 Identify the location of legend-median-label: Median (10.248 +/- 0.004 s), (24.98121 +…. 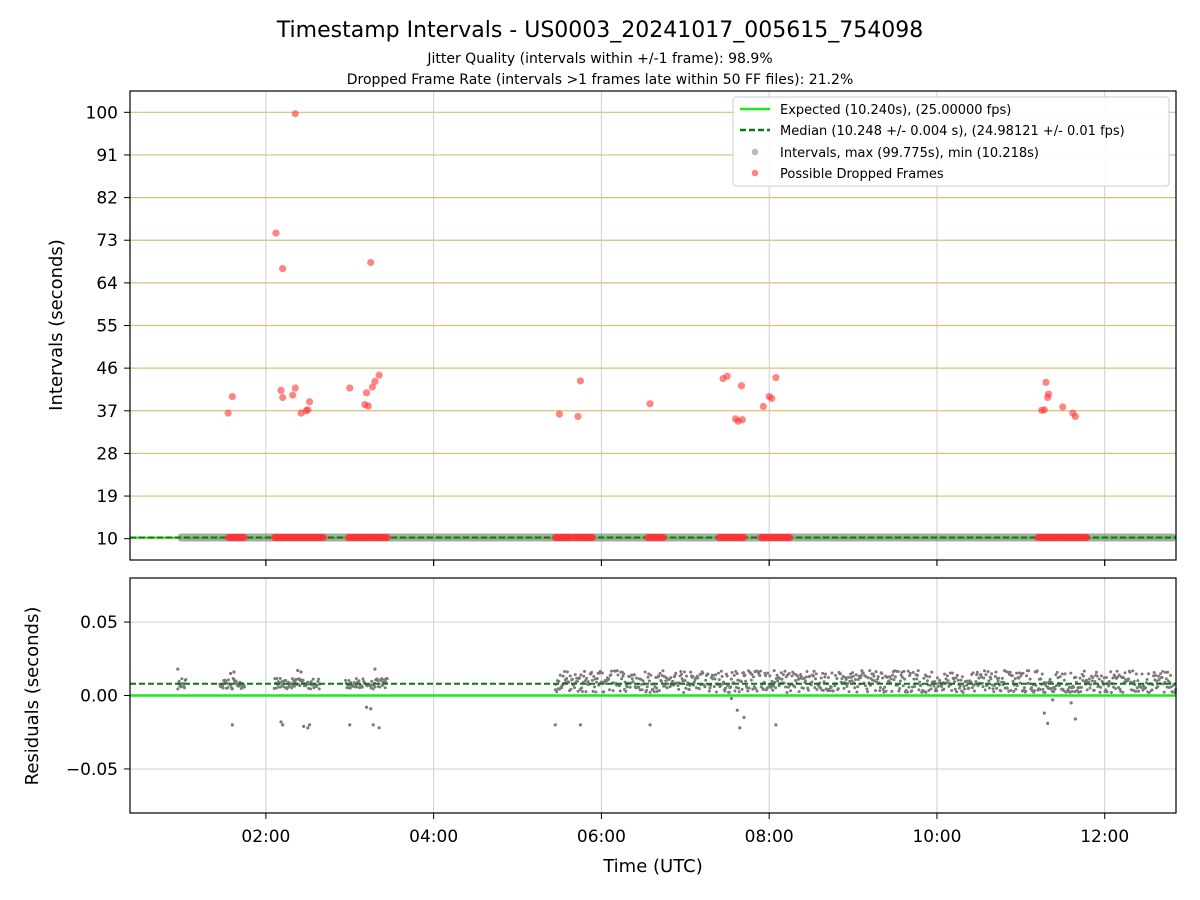
(952, 131).